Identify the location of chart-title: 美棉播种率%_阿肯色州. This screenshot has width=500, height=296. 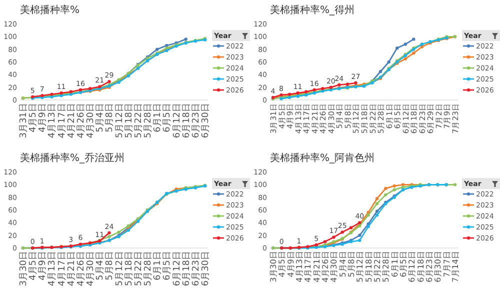
(322, 158).